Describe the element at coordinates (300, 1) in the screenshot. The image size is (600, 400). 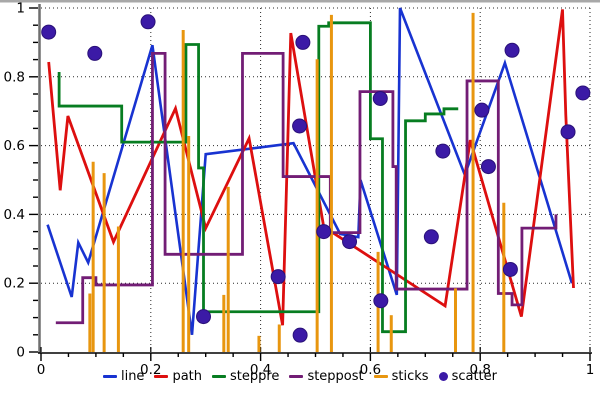
I see `window-top-strip` at that location.